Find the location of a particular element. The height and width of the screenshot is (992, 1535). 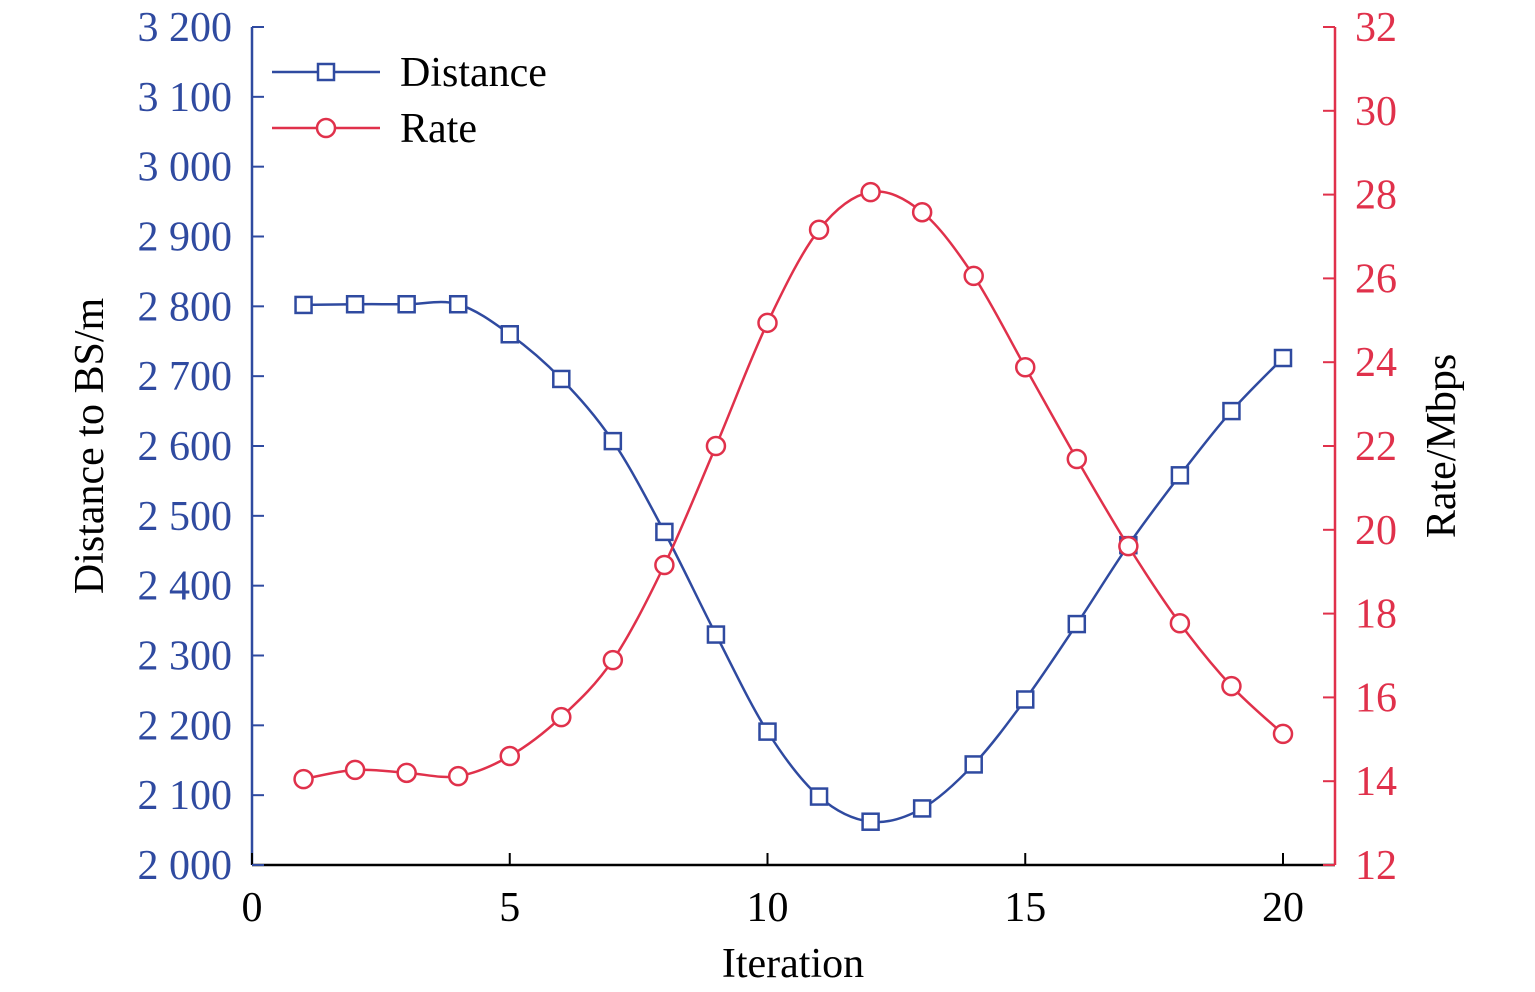

y2-tick-label: 18 is located at coordinates (1376, 615).